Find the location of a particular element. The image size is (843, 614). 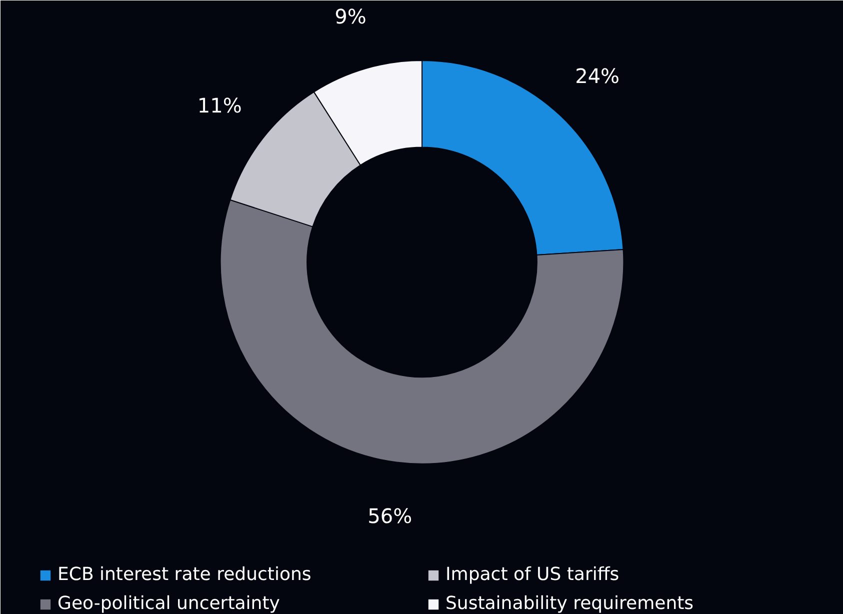

data-label: 11% is located at coordinates (219, 106).